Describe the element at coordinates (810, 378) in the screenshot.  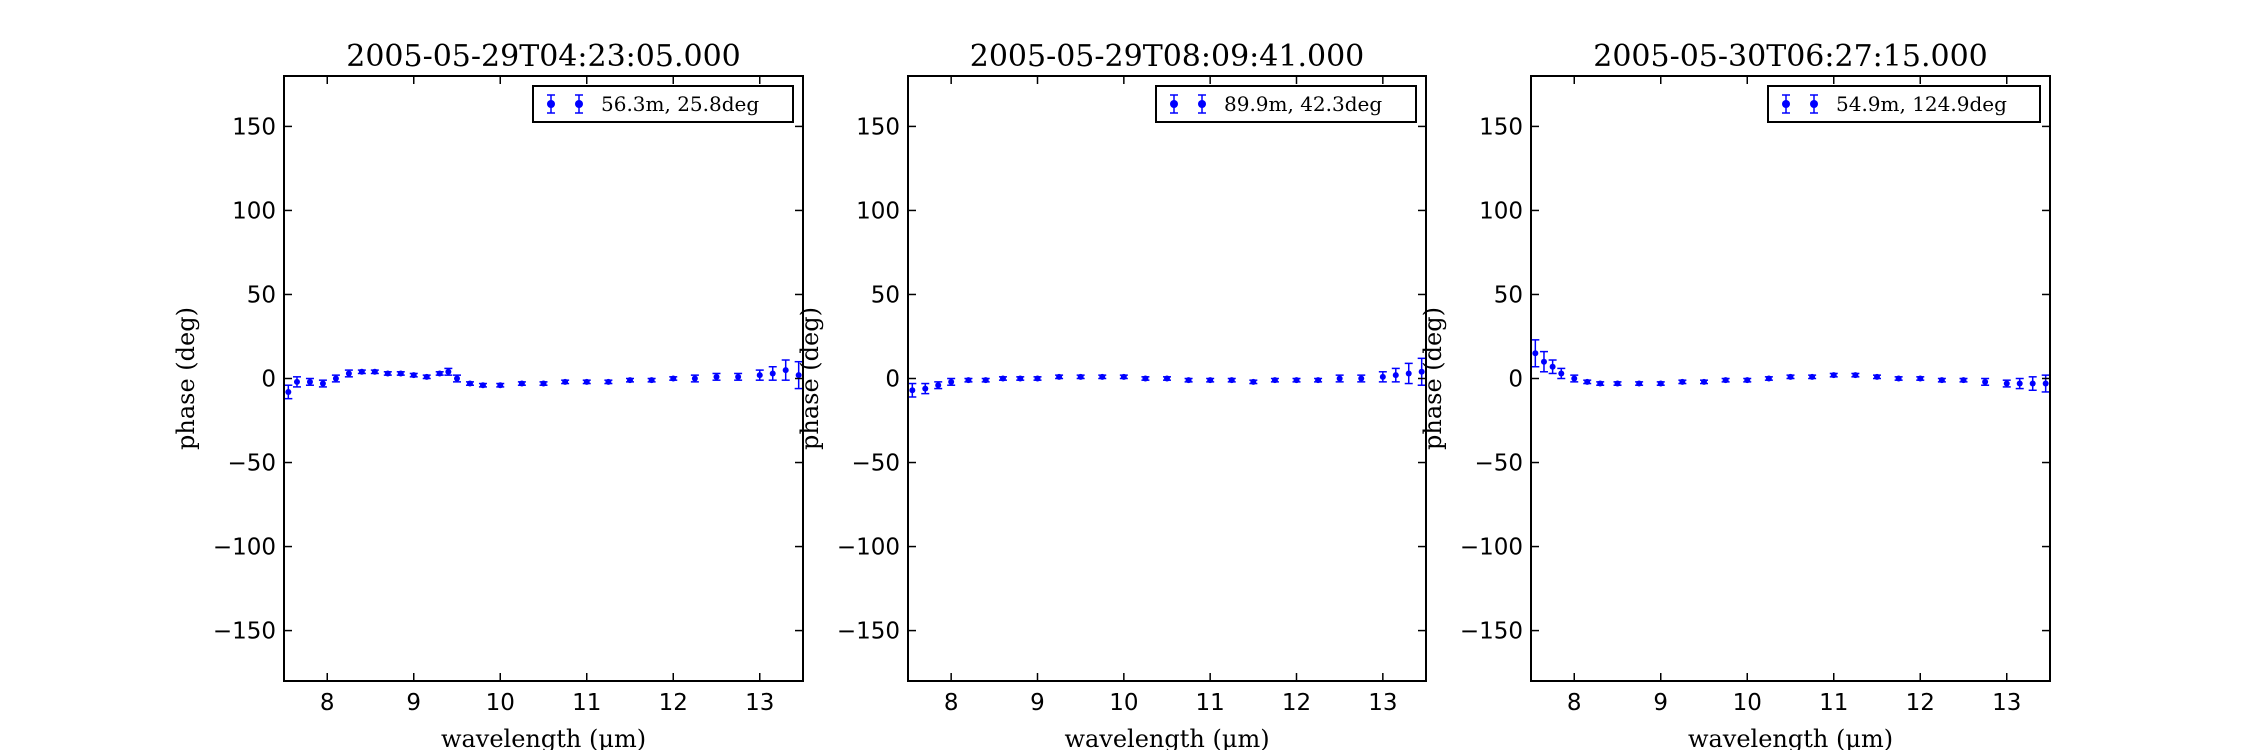
I see `y-axis-label: phase (deg)` at that location.